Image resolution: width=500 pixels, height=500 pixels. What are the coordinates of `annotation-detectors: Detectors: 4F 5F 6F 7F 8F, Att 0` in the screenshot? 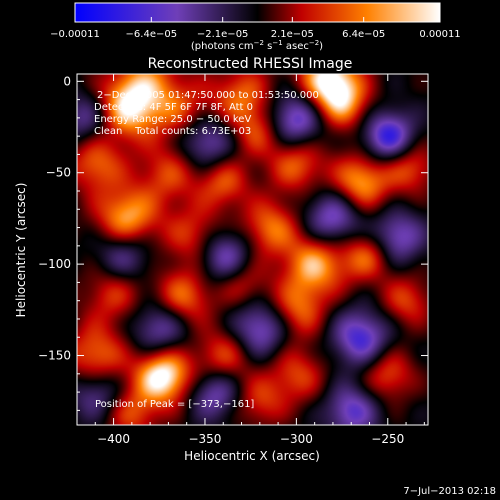 It's located at (173, 107).